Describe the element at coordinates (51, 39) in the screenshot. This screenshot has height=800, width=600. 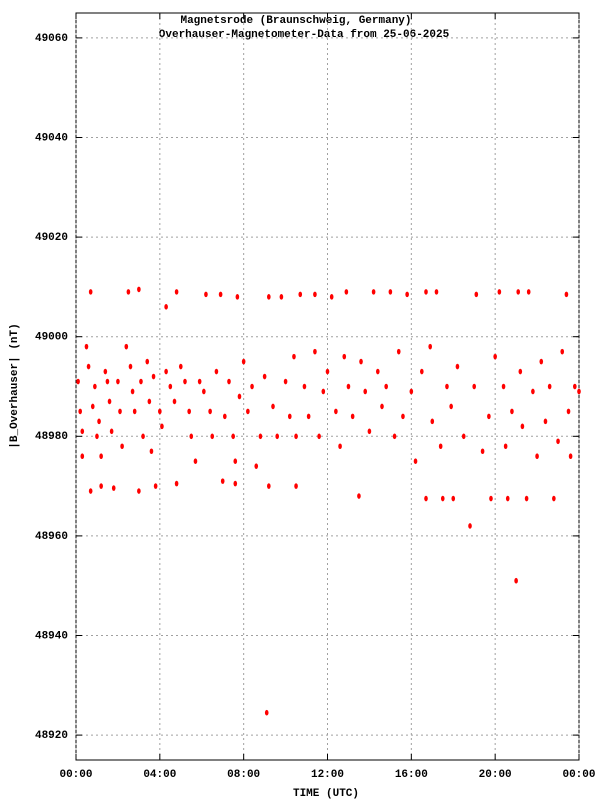
I see `y-tick-label: 49060` at that location.